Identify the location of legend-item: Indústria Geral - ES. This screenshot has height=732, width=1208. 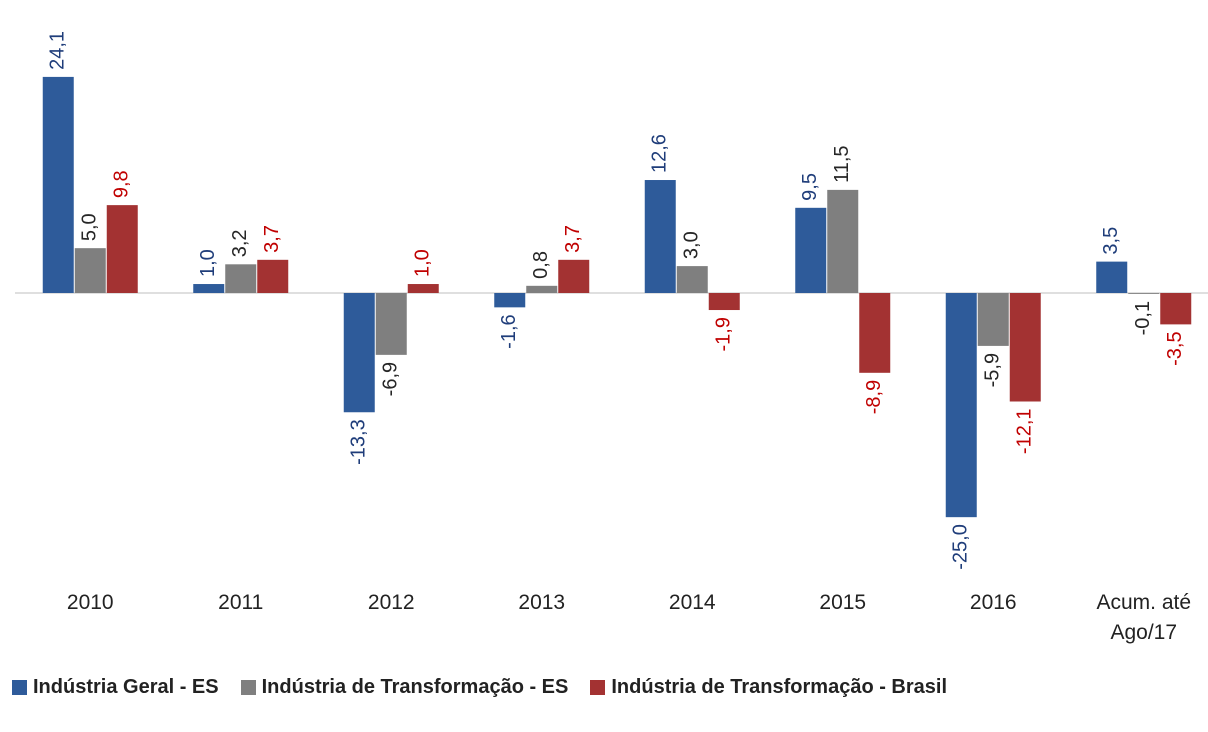
(115, 687).